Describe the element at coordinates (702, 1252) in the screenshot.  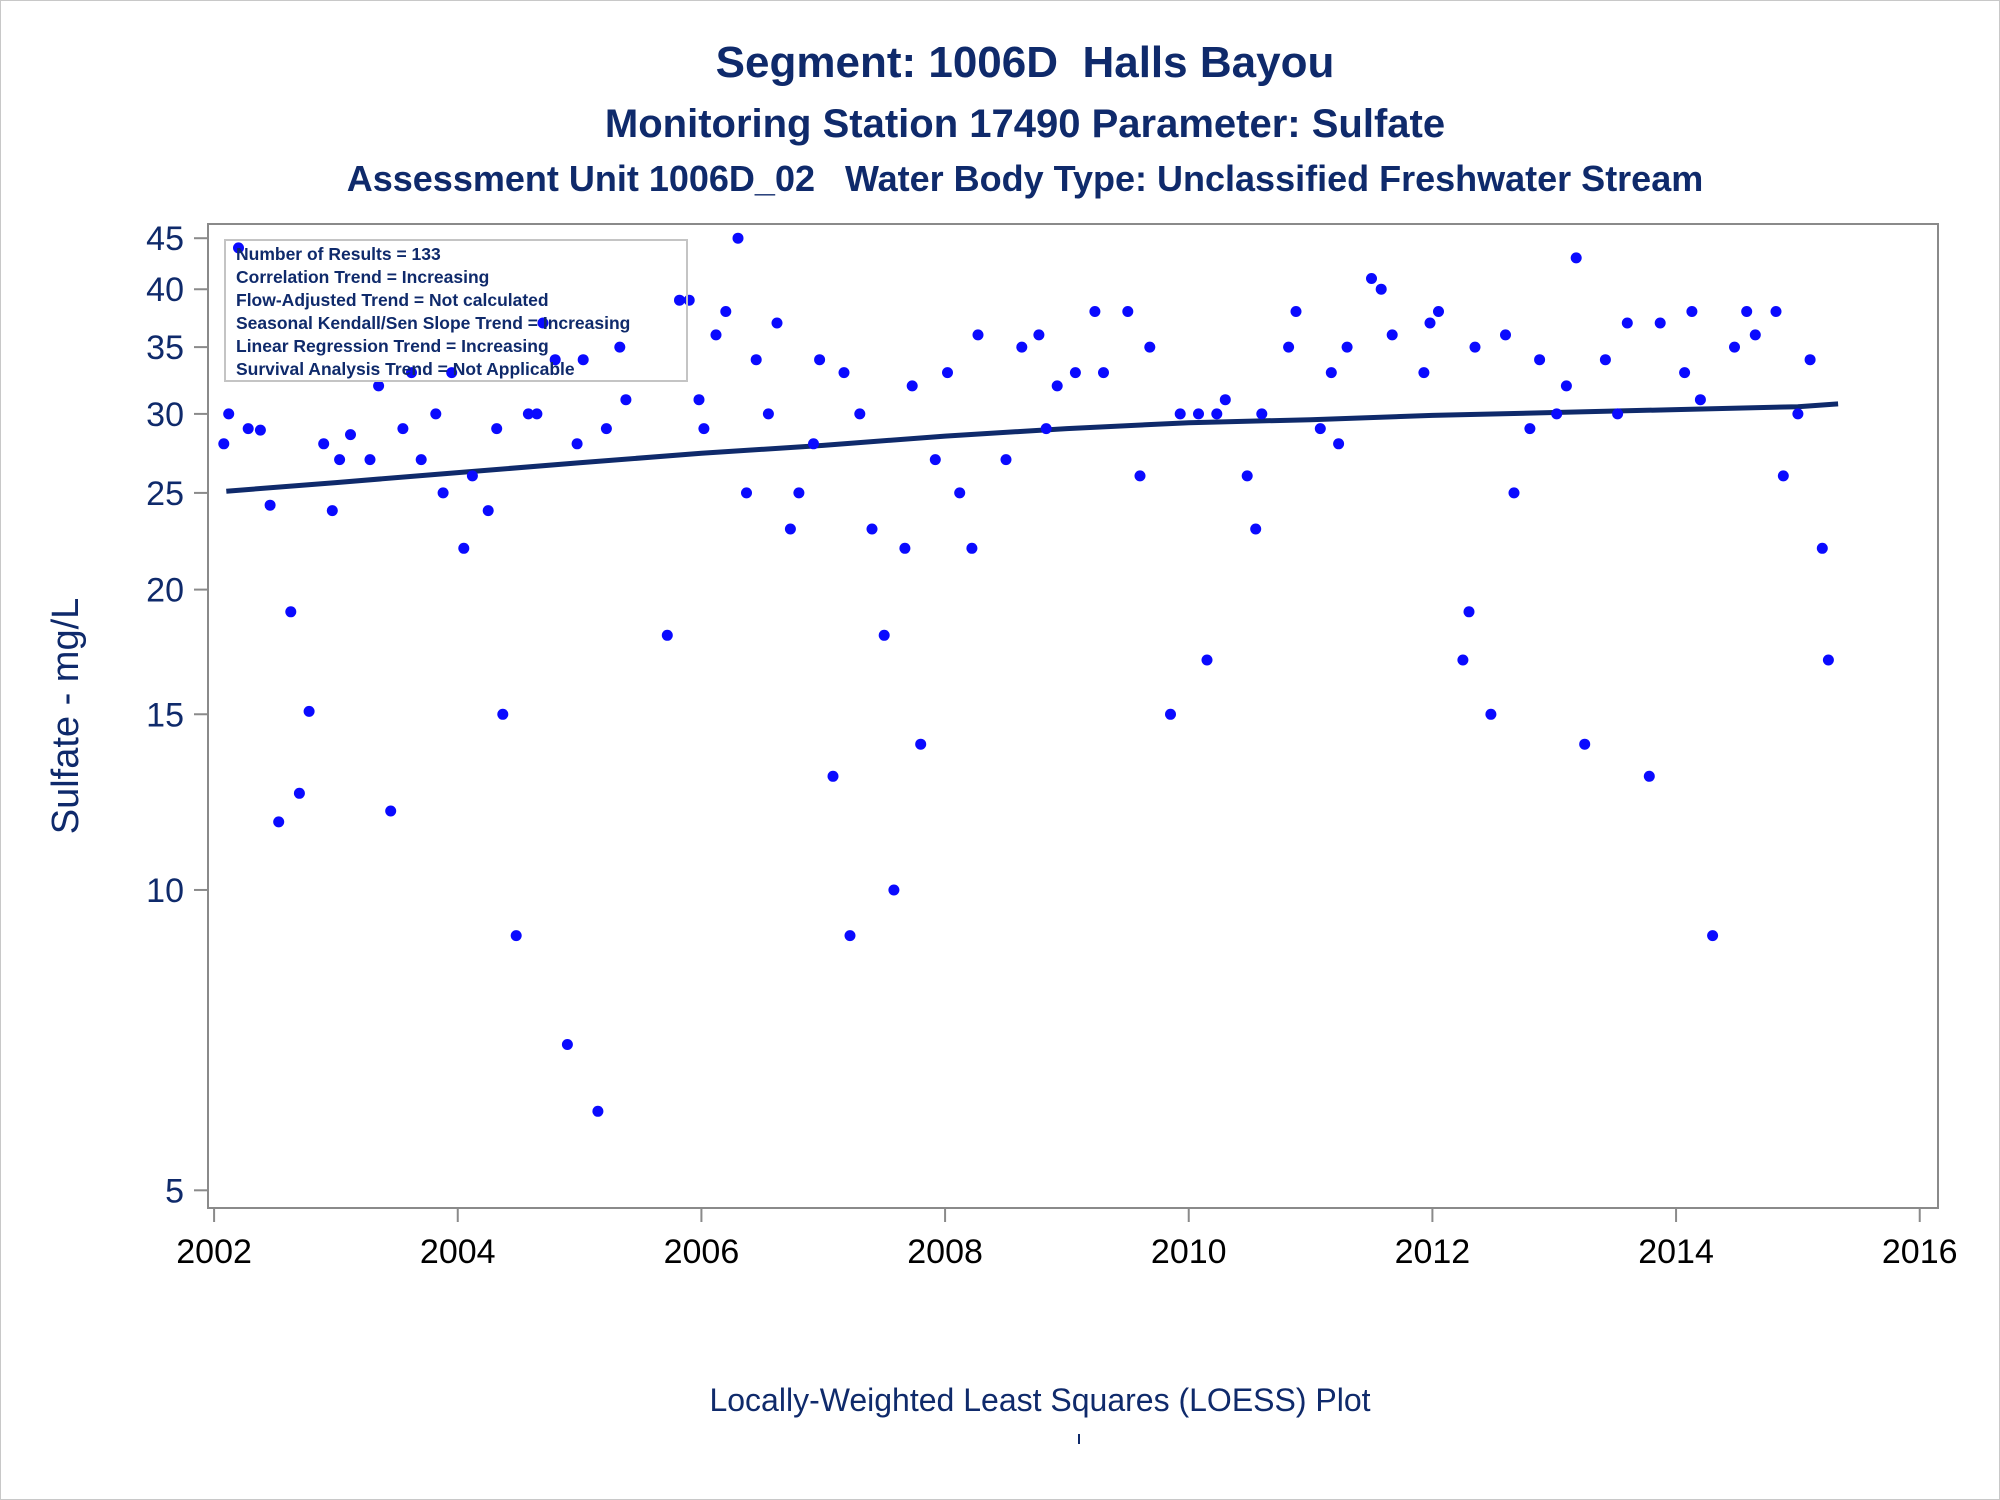
I see `x-tick-label: 2006` at that location.